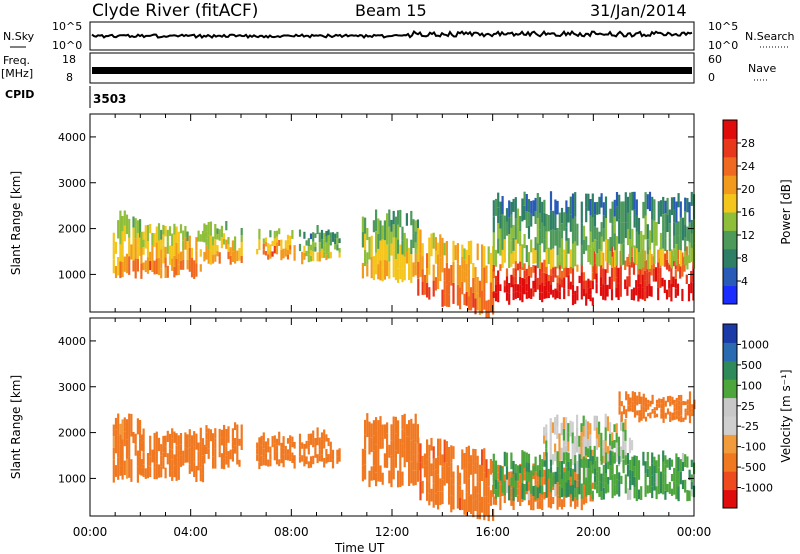  What do you see at coordinates (730, 352) in the screenshot?
I see `colorbar-segment` at bounding box center [730, 352].